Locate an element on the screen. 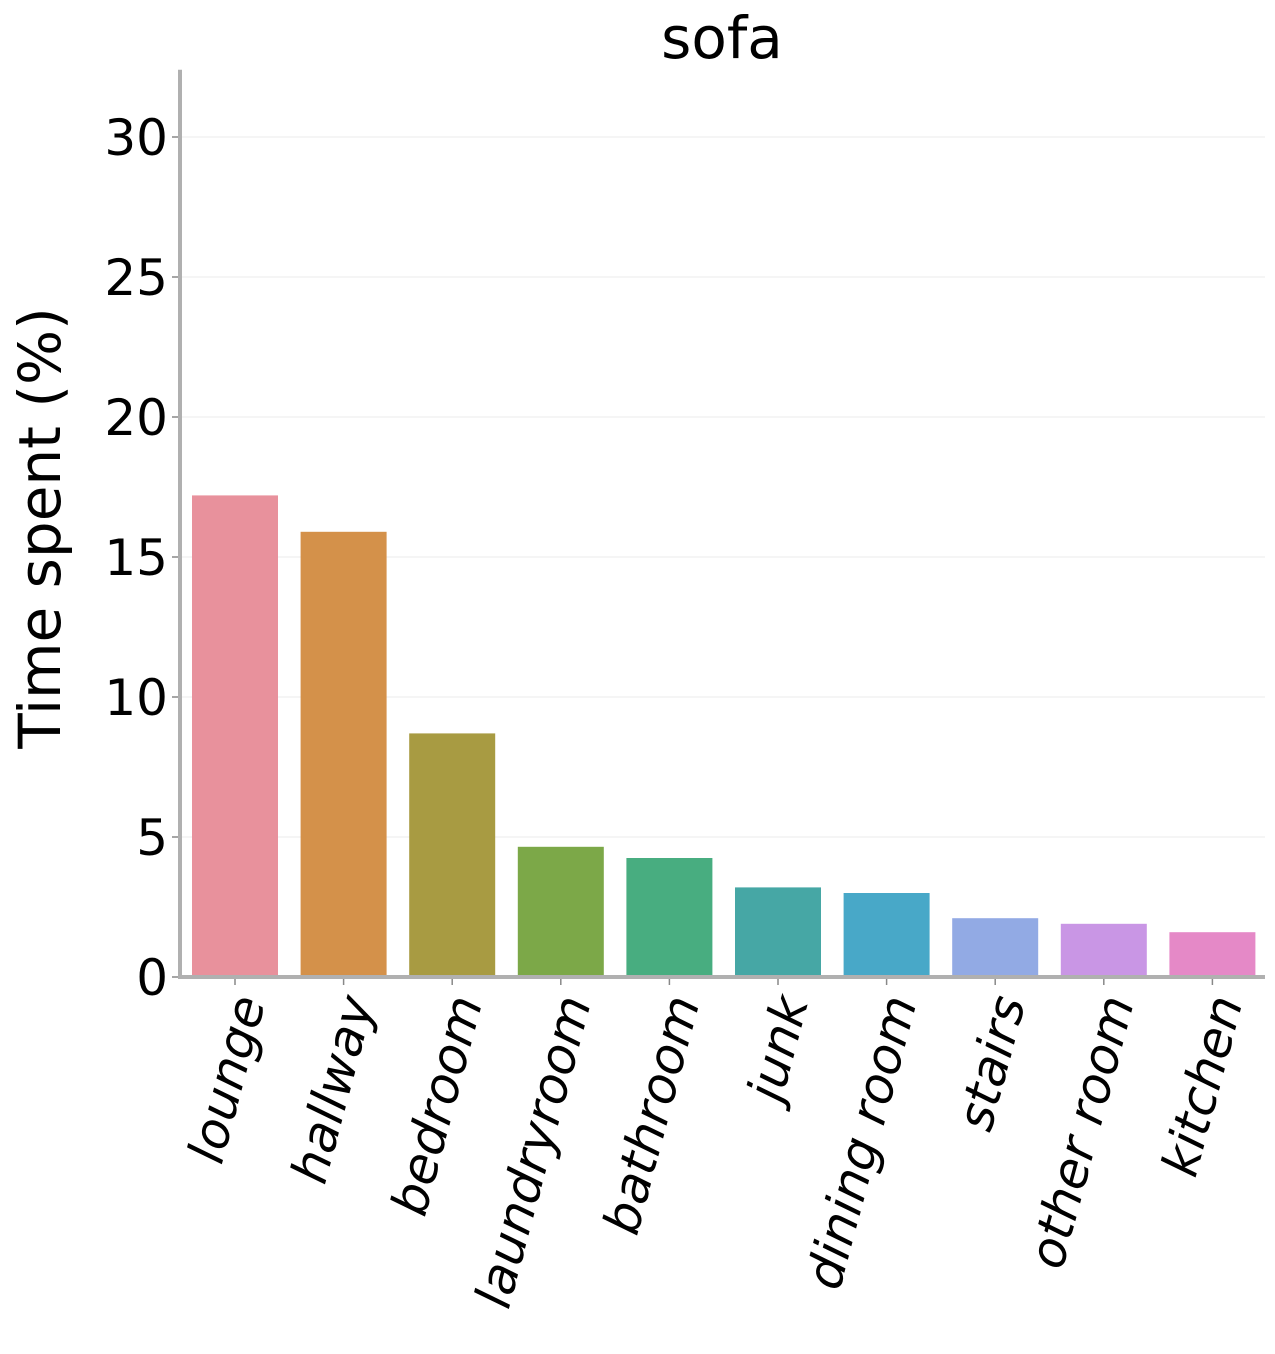 Image resolution: width=1275 pixels, height=1354 pixels. y-axis-label: Time spent (%) is located at coordinates (40, 528).